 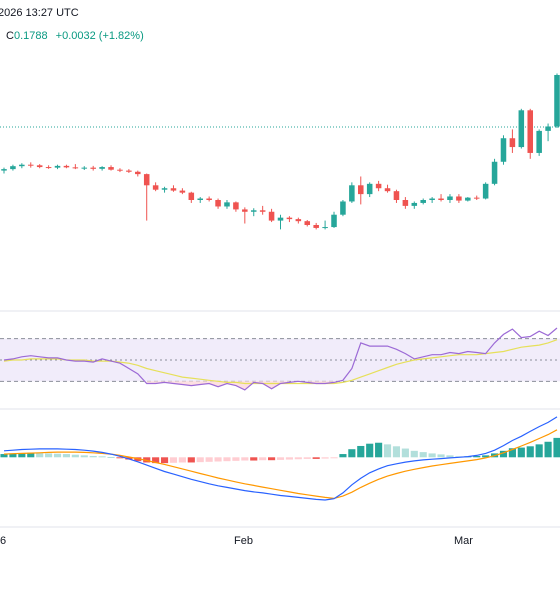 I want to click on change-value: +0.0032 (+1.82%), so click(x=99, y=36).